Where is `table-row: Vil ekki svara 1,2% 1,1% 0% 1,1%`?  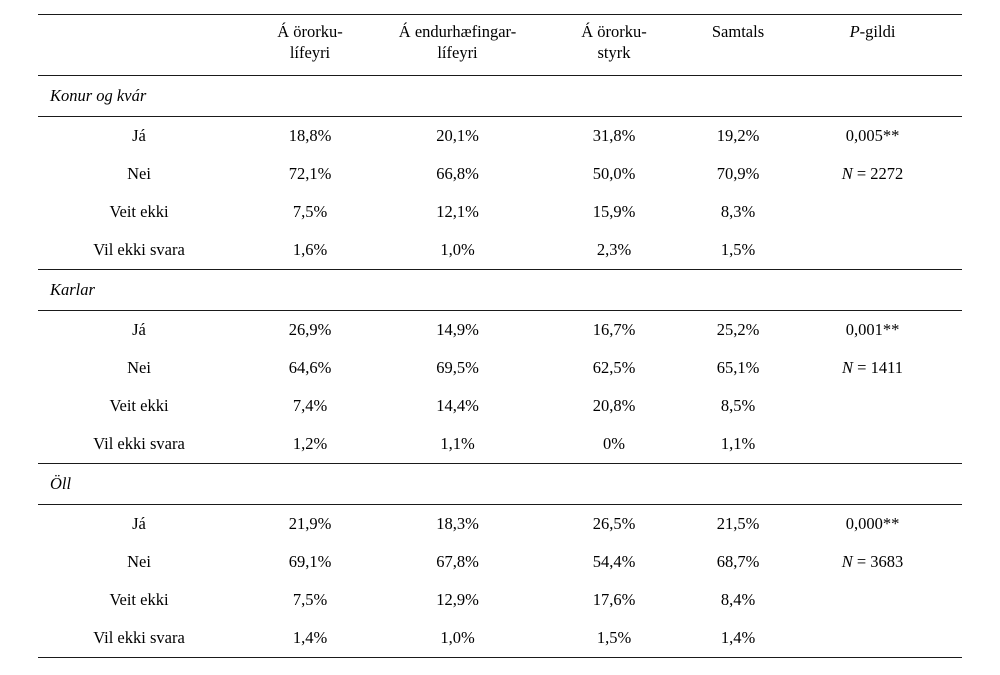 table-row: Vil ekki svara 1,2% 1,1% 0% 1,1% is located at coordinates (500, 444).